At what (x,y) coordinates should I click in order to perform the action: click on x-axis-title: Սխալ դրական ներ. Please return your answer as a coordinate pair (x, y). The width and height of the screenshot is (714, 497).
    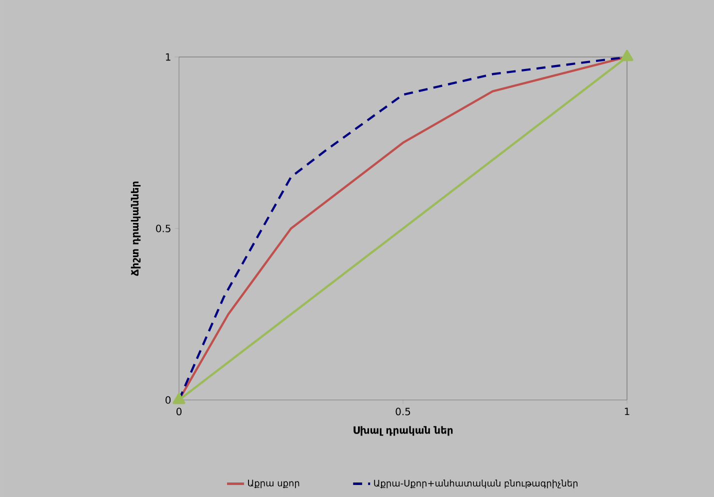
    Looking at the image, I should click on (403, 431).